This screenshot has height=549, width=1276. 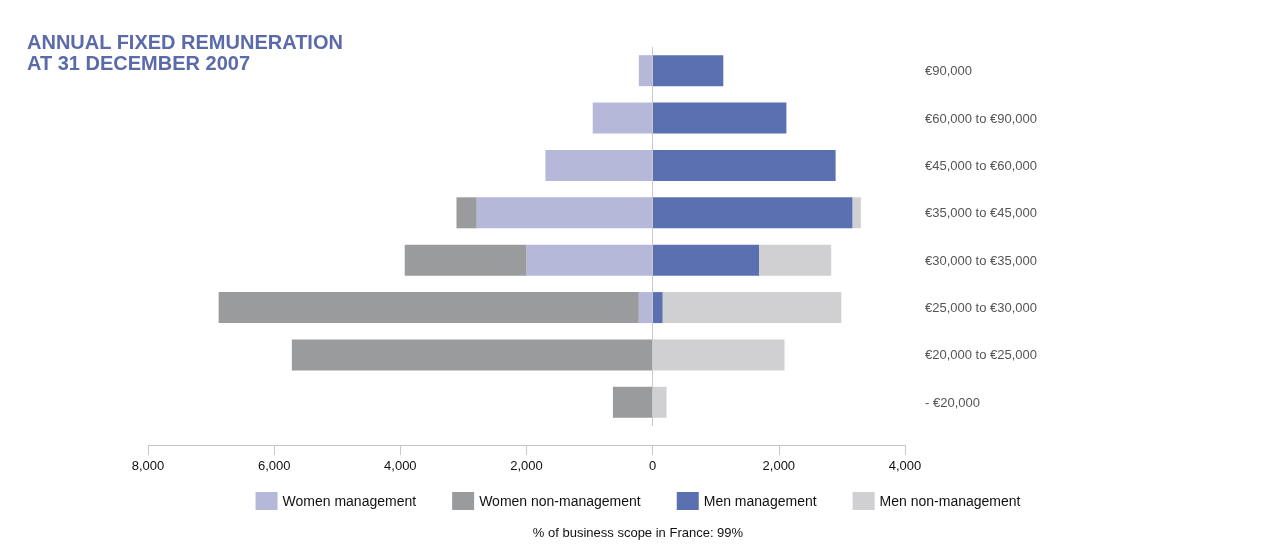 I want to click on y-tick-label: €20,000 to €25,000, so click(x=981, y=355).